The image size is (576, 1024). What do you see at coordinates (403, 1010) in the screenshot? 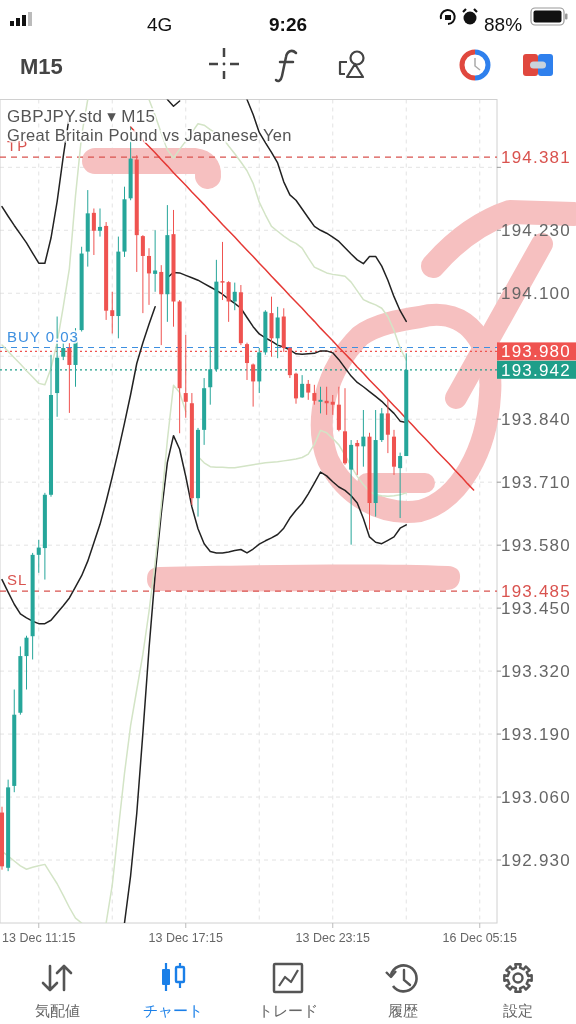
I see `annotation: 履歴` at bounding box center [403, 1010].